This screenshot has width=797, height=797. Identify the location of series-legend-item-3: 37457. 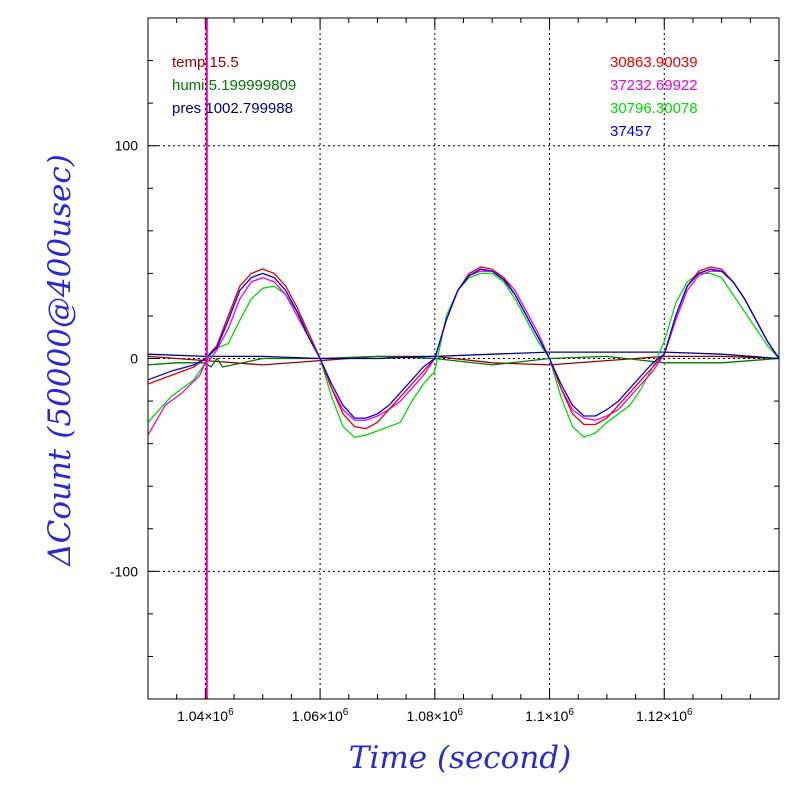
(631, 131).